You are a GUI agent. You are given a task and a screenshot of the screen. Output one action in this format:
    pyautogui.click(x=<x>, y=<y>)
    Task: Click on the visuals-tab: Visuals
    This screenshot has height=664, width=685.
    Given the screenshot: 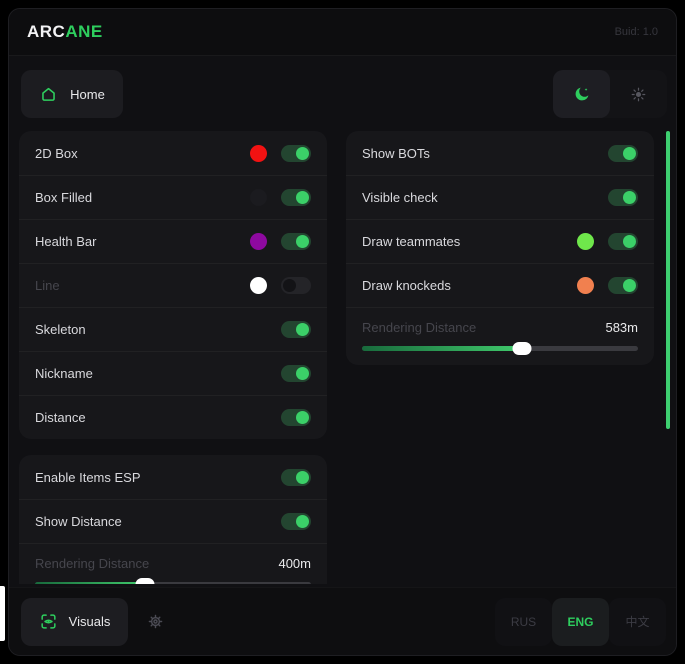 What is the action you would take?
    pyautogui.click(x=74, y=621)
    